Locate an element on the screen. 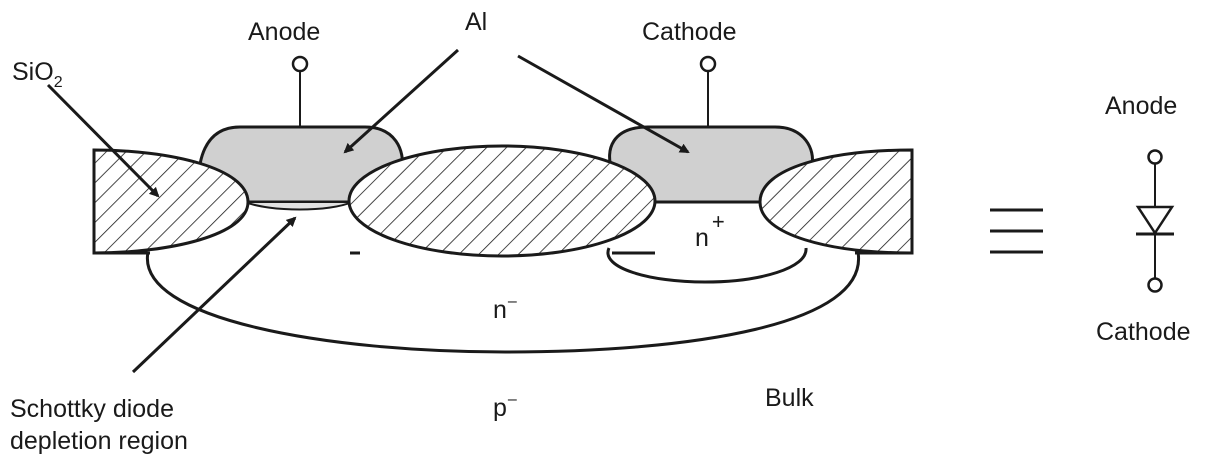 The width and height of the screenshot is (1223, 465). al-arrow-left is located at coordinates (401, 101).